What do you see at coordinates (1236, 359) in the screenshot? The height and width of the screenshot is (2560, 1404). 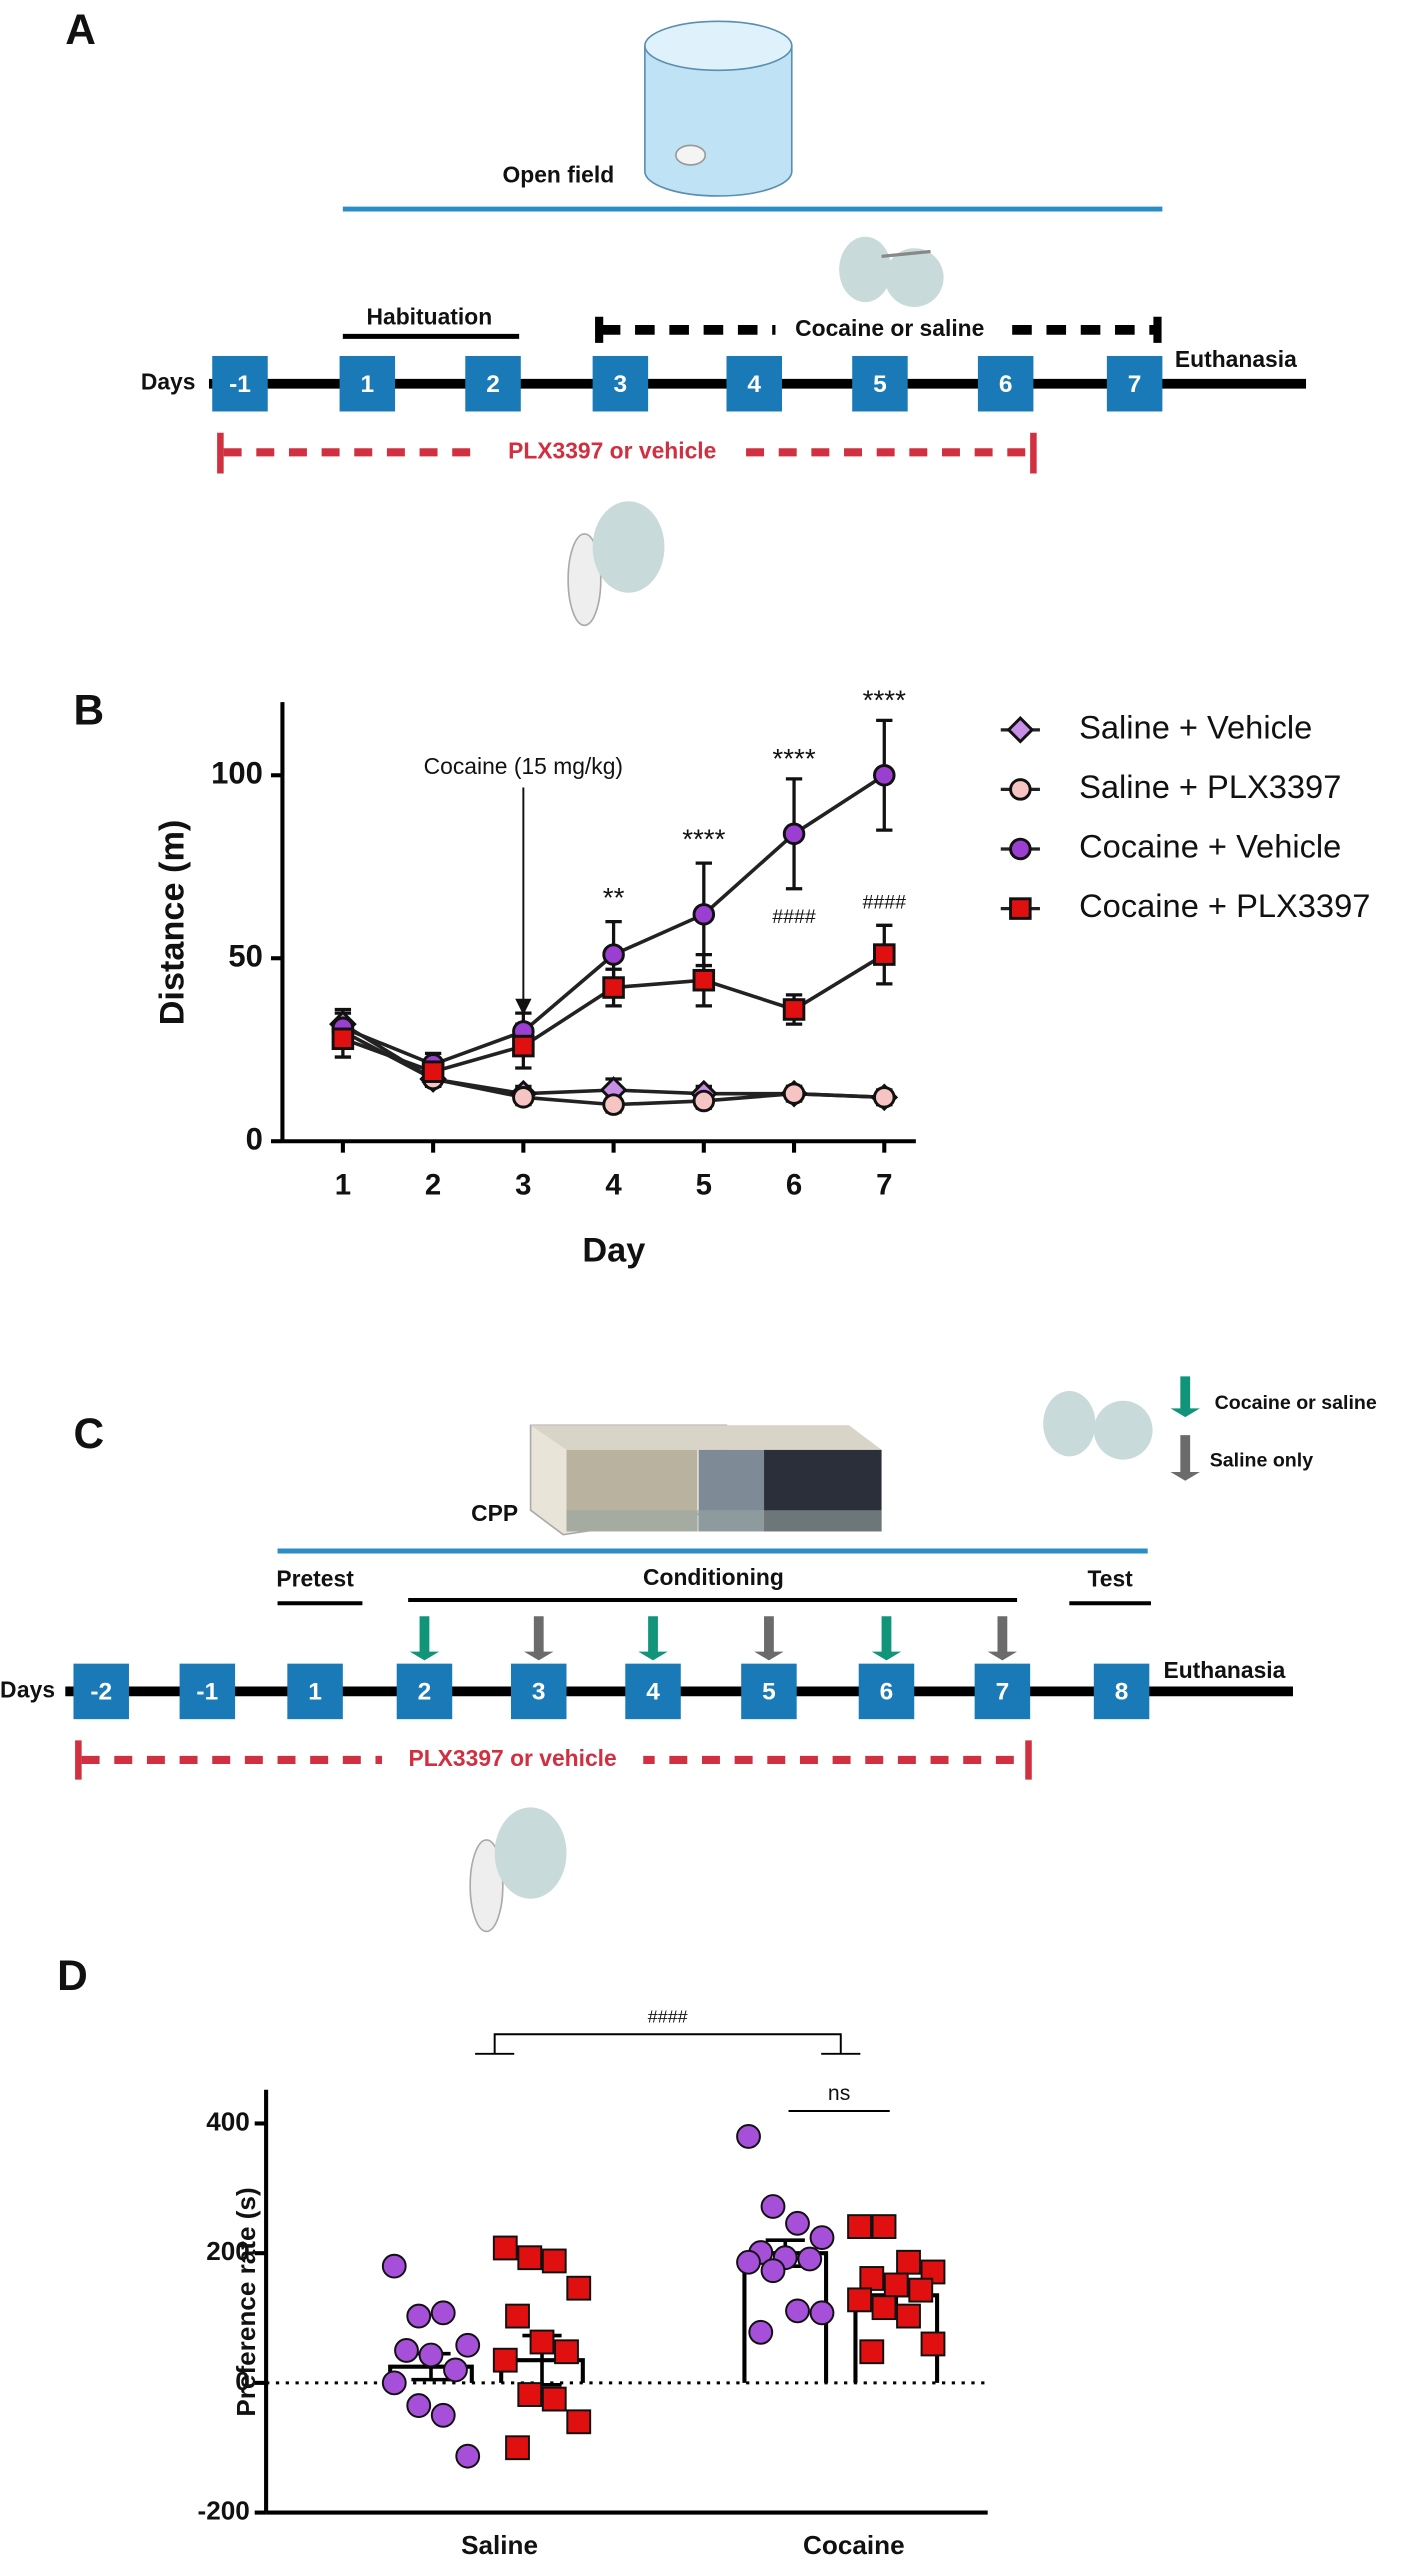 I see `end-label: Euthanasia` at bounding box center [1236, 359].